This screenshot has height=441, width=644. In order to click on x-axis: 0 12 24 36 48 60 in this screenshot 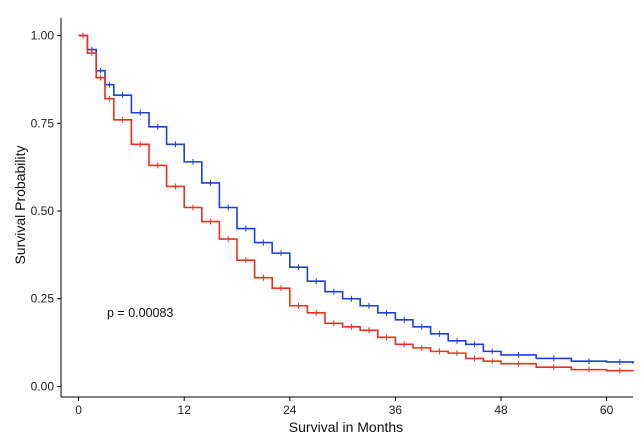, I will do `click(347, 406)`.